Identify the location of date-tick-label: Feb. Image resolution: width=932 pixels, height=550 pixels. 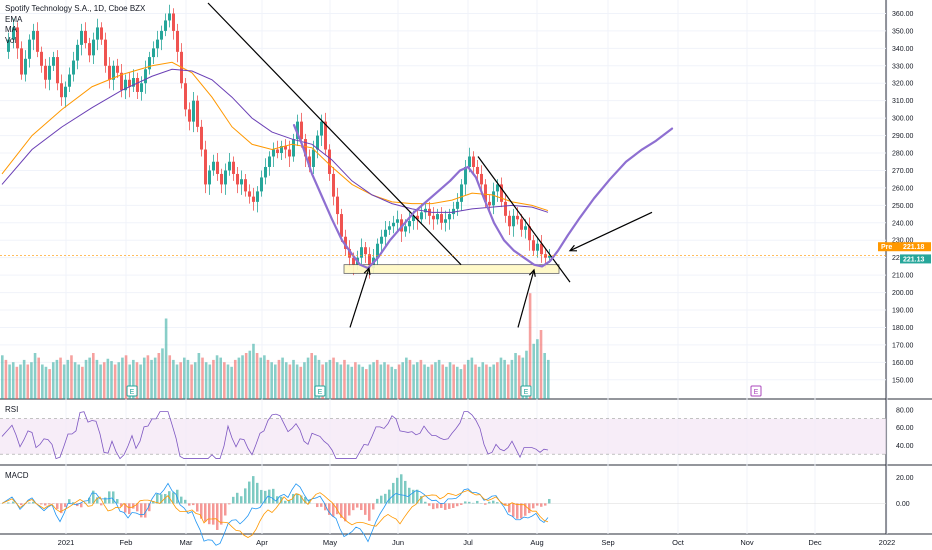
(126, 542).